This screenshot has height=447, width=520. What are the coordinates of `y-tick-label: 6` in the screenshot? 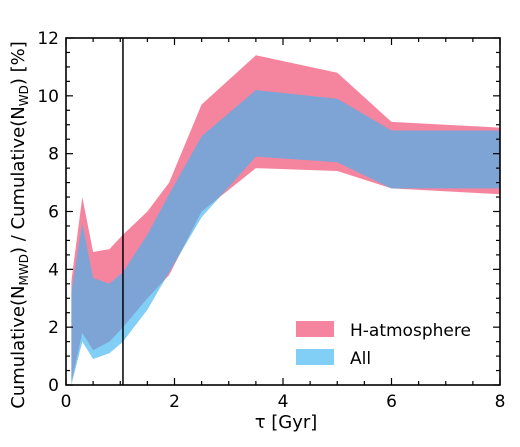 It's located at (53, 213).